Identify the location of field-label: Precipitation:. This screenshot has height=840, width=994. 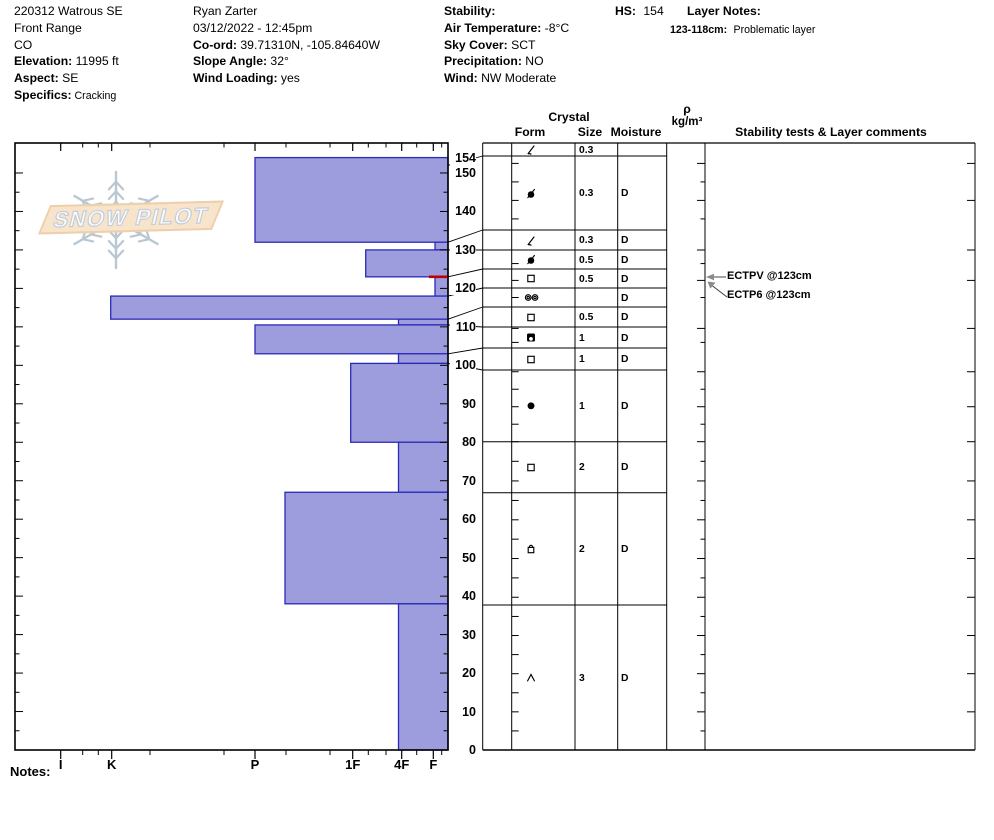
(483, 61).